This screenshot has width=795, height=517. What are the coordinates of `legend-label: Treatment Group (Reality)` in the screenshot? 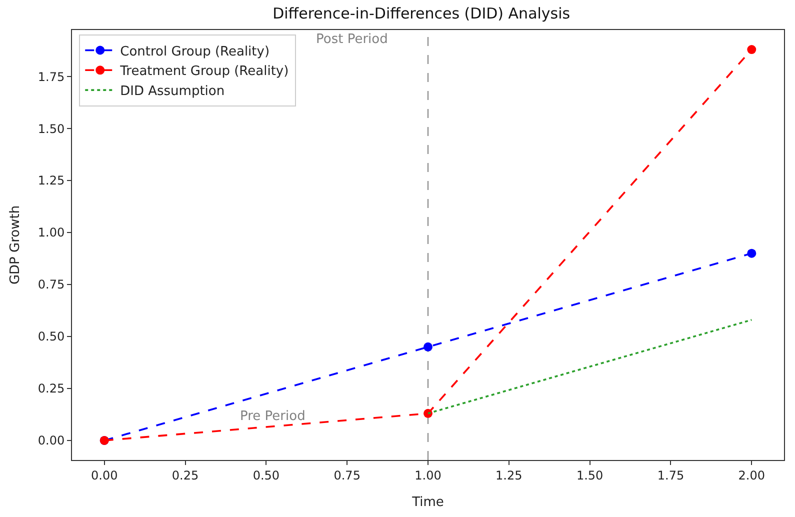 It's located at (204, 72).